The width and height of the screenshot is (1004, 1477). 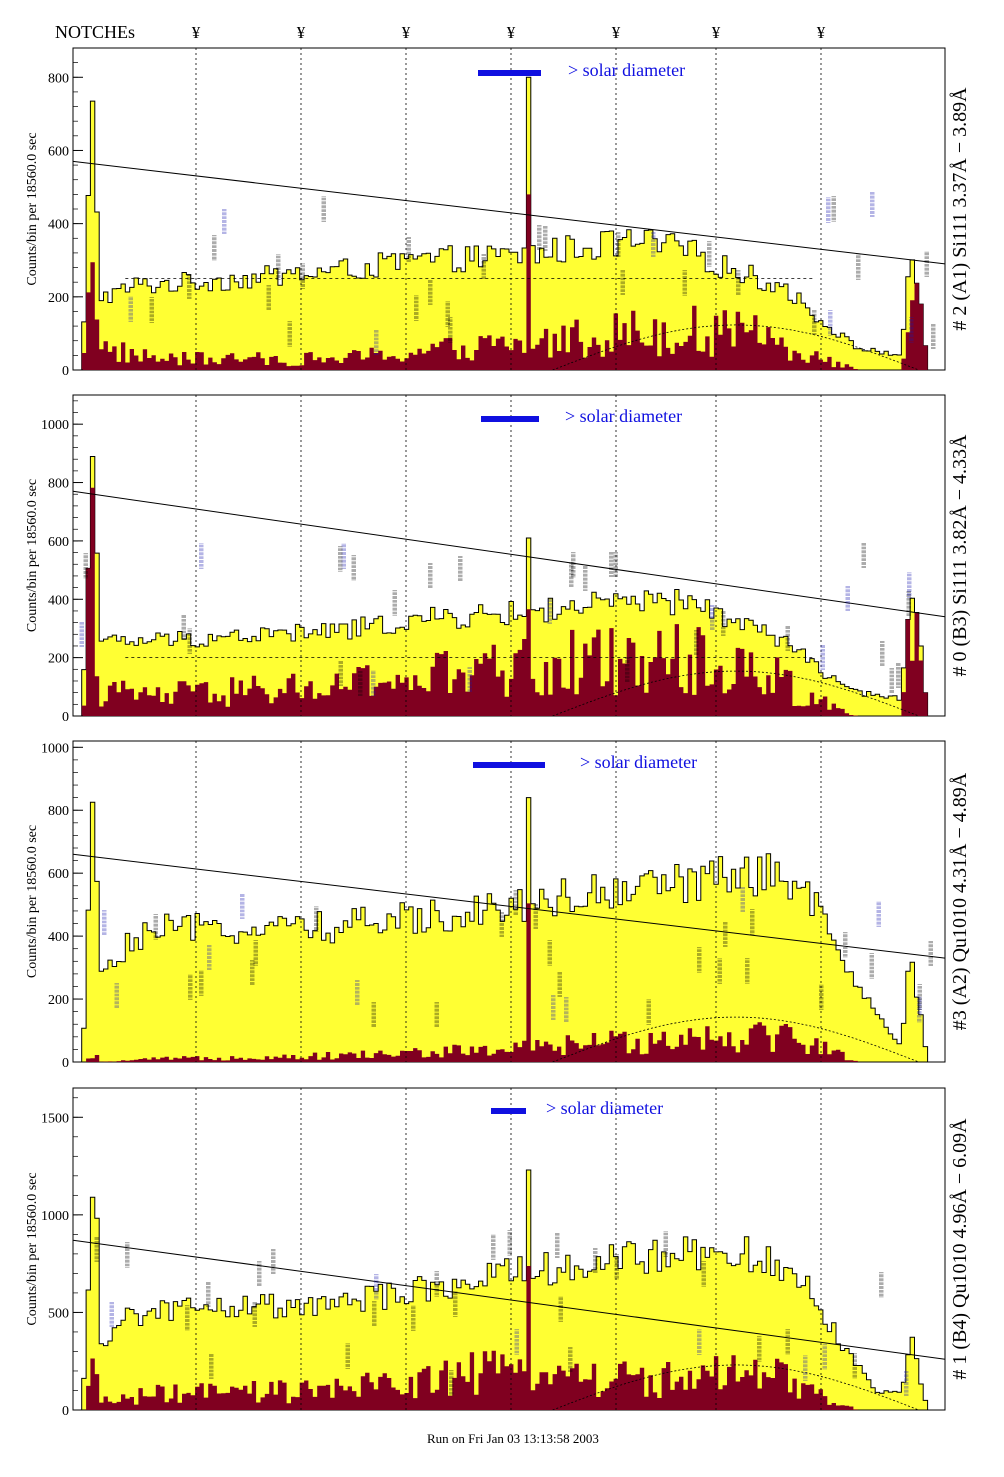 What do you see at coordinates (58, 542) in the screenshot?
I see `y-tick-label: 600` at bounding box center [58, 542].